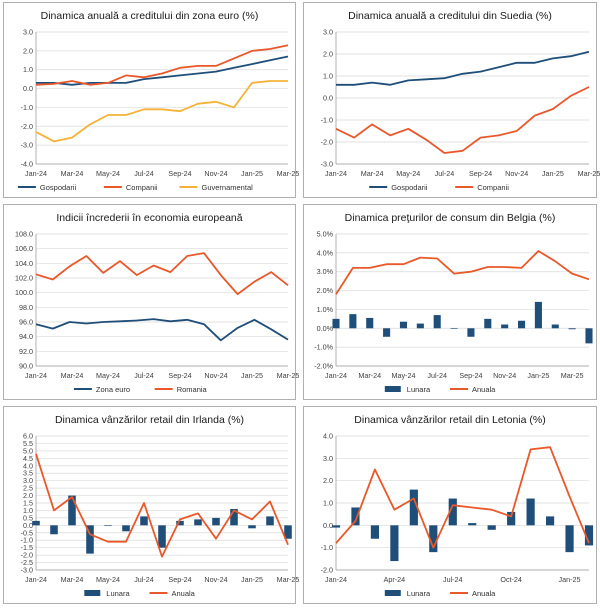  I want to click on legend-label-companii: Companii, so click(493, 187).